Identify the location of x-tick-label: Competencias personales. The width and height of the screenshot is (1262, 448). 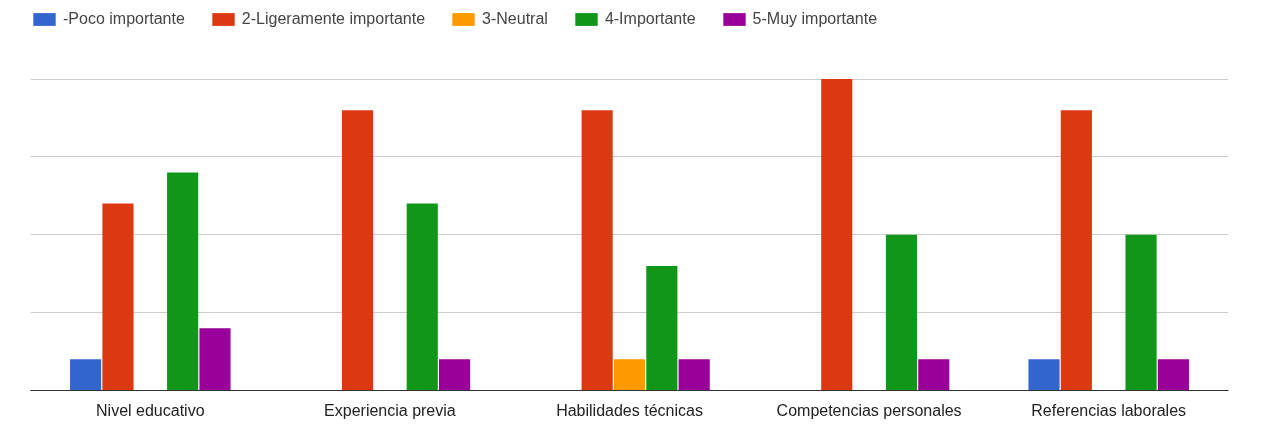
(869, 410).